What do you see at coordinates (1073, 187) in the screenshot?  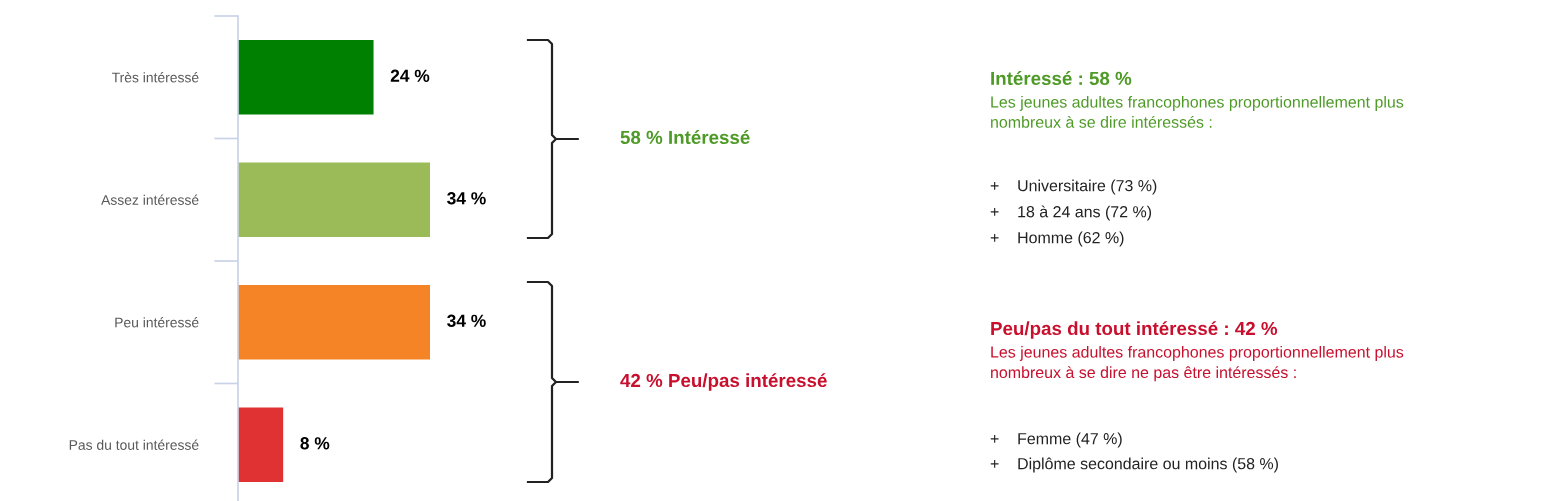 I see `text: + Universitaire (73 %)` at bounding box center [1073, 187].